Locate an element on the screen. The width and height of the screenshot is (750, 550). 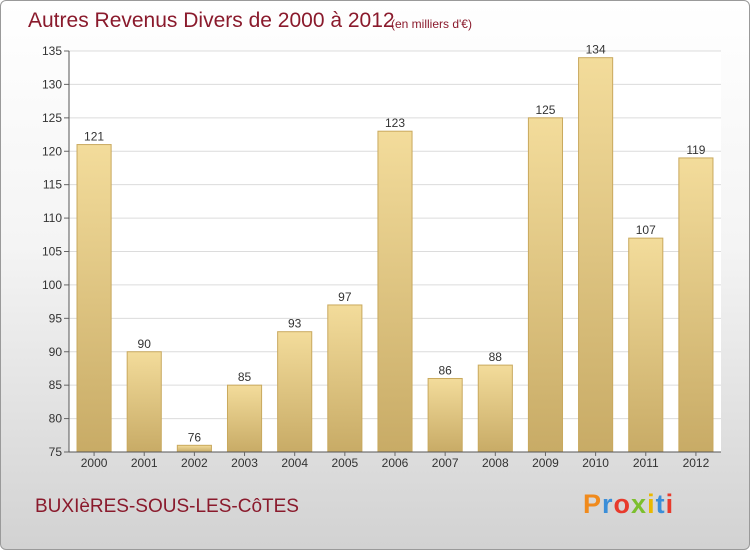
x-tick-label: 2008 is located at coordinates (495, 463).